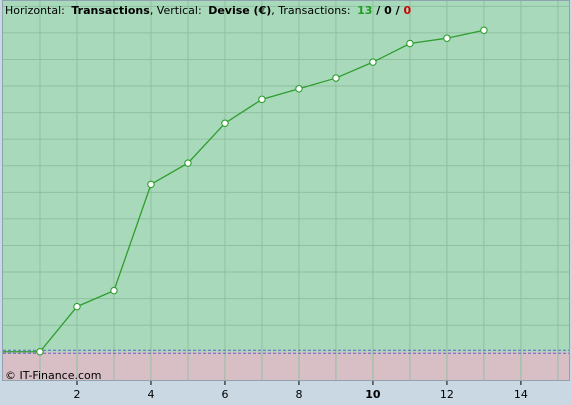 The height and width of the screenshot is (405, 572). I want to click on transactions-label: , Transactions:, so click(310, 10).